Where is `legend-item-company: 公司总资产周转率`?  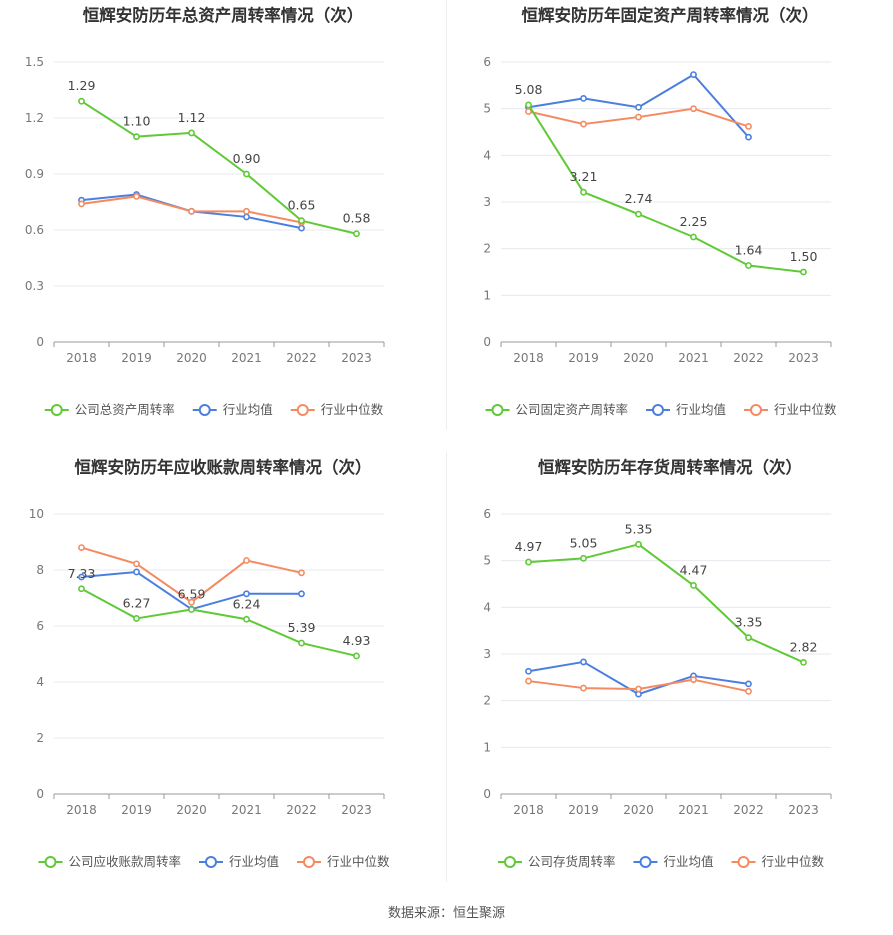
legend-item-company: 公司总资产周转率 is located at coordinates (109, 409).